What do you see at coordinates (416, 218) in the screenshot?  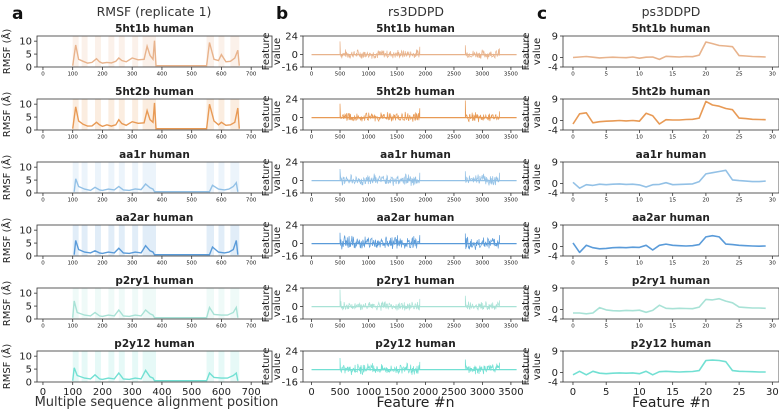 I see `subplot-title: aa2ar human` at bounding box center [416, 218].